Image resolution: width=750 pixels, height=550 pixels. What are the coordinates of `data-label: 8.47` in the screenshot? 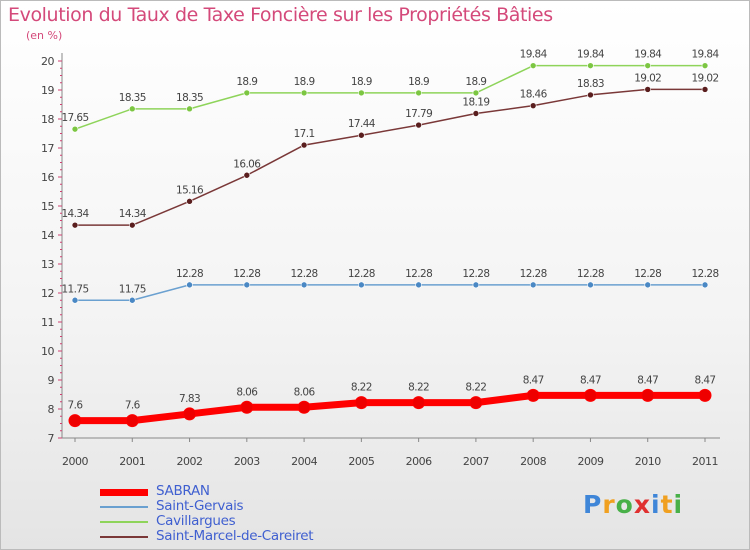 It's located at (647, 380).